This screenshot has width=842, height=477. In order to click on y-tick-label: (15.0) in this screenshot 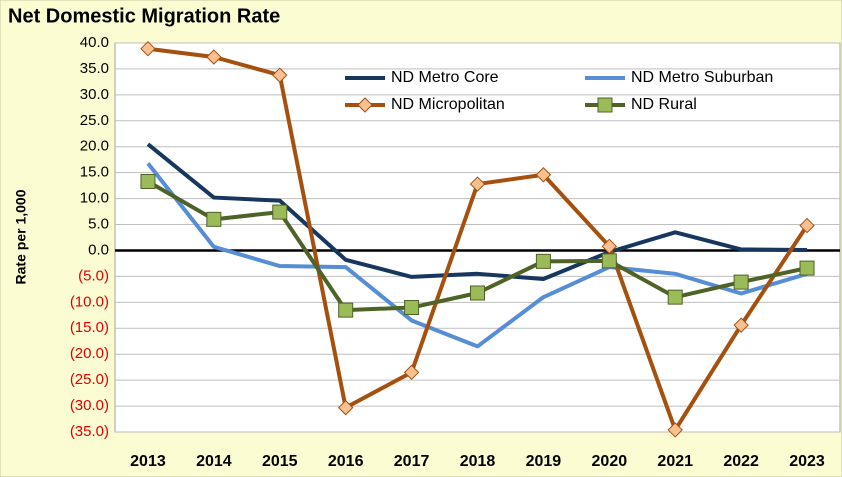, I will do `click(89, 327)`.